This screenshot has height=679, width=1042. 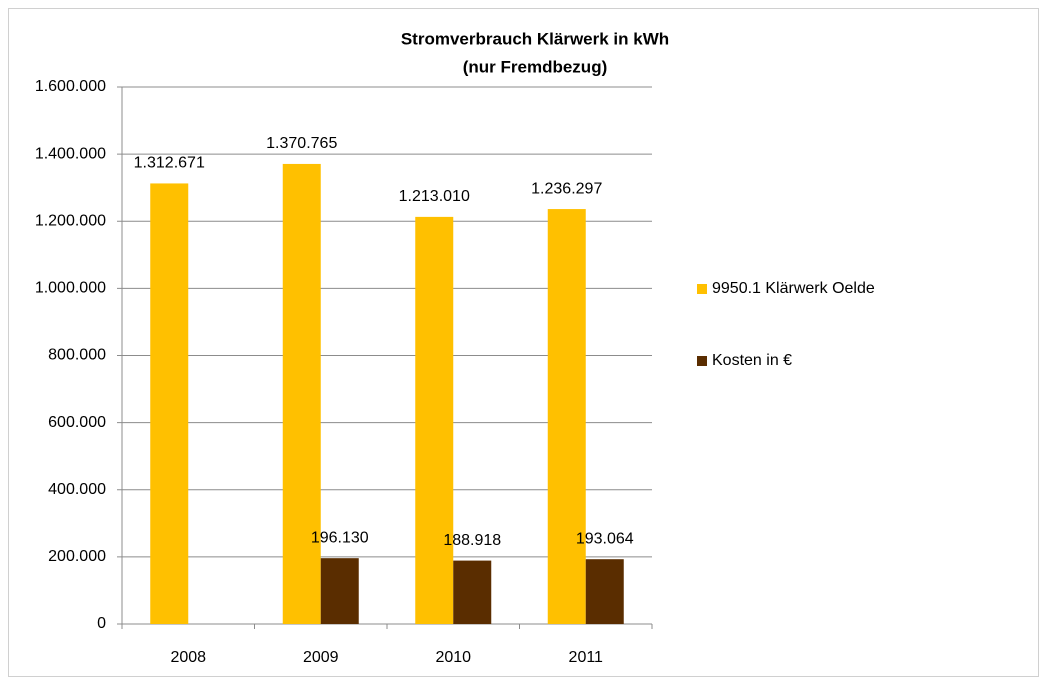 I want to click on y-tick-label: 400.000, so click(x=77, y=489).